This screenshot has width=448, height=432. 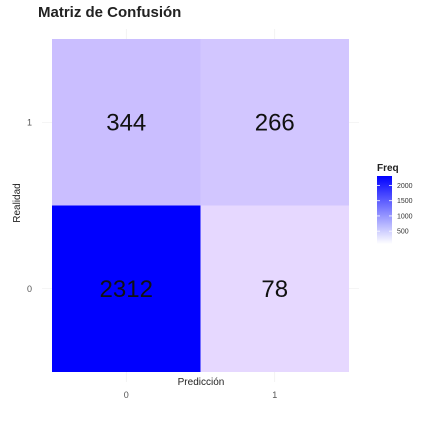 I want to click on y-tick-labels: 01, so click(x=29, y=205).